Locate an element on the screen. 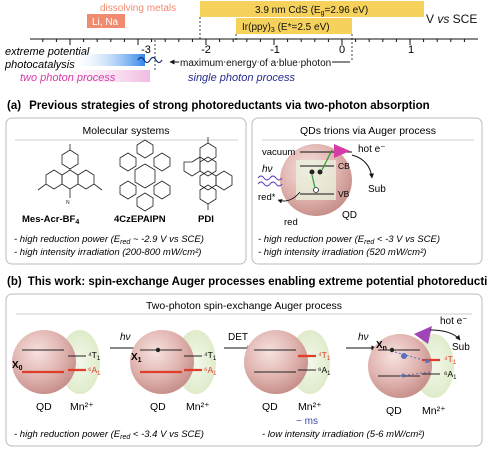  pdi-structure is located at coordinates (208, 173).